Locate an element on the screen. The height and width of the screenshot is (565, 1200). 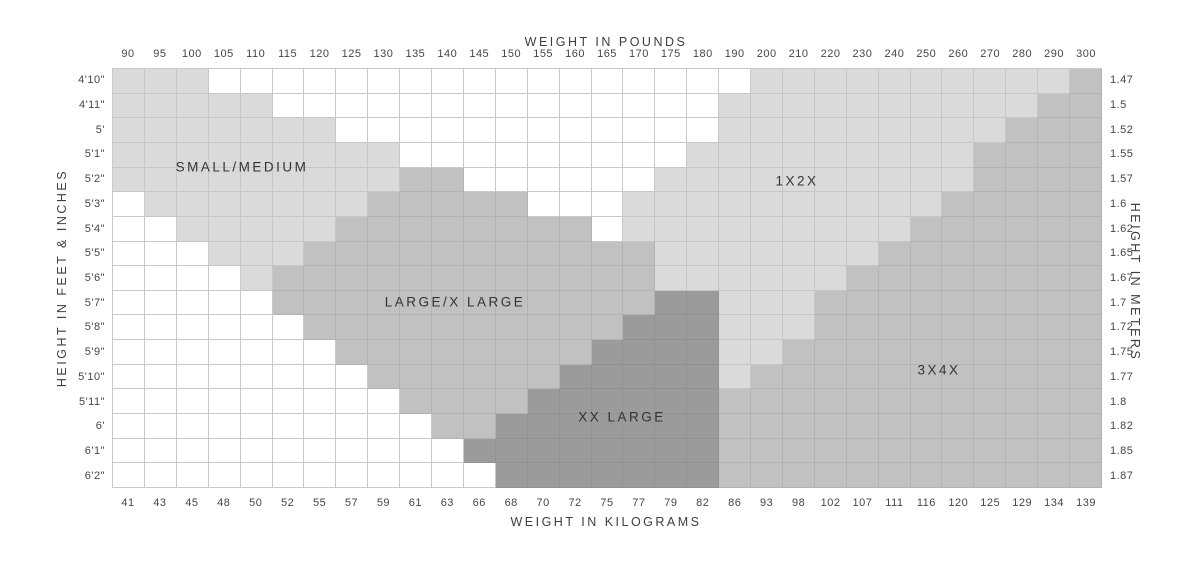
feet-inches-tick-label: 6' is located at coordinates (100, 426).